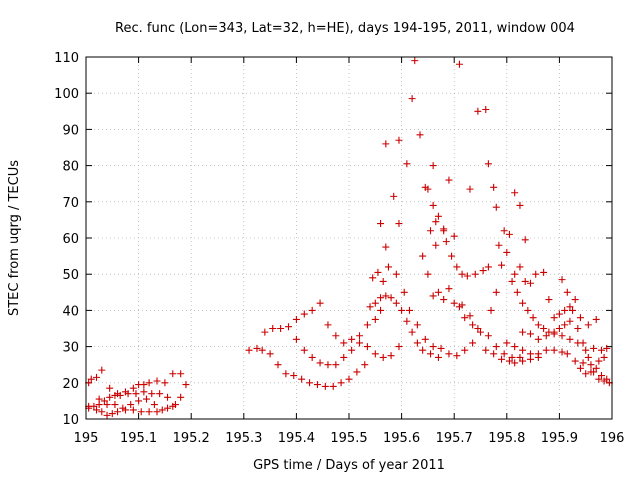 This screenshot has width=640, height=480. What do you see at coordinates (70, 167) in the screenshot?
I see `y-tick-label: 80` at bounding box center [70, 167].